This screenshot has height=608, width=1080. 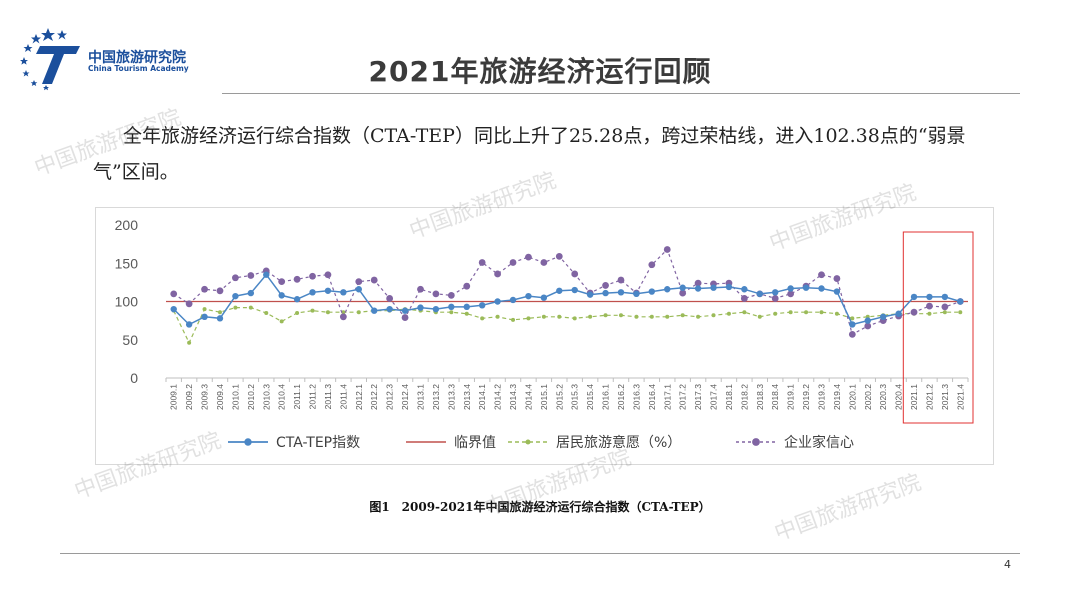 I want to click on y-tick-label: 50, so click(x=130, y=340).